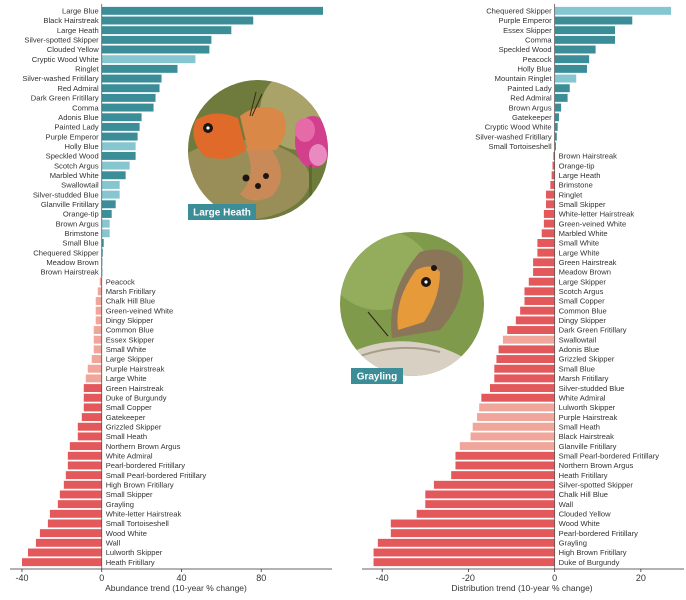  I want to click on abundance-bar-wall, so click(68, 542).